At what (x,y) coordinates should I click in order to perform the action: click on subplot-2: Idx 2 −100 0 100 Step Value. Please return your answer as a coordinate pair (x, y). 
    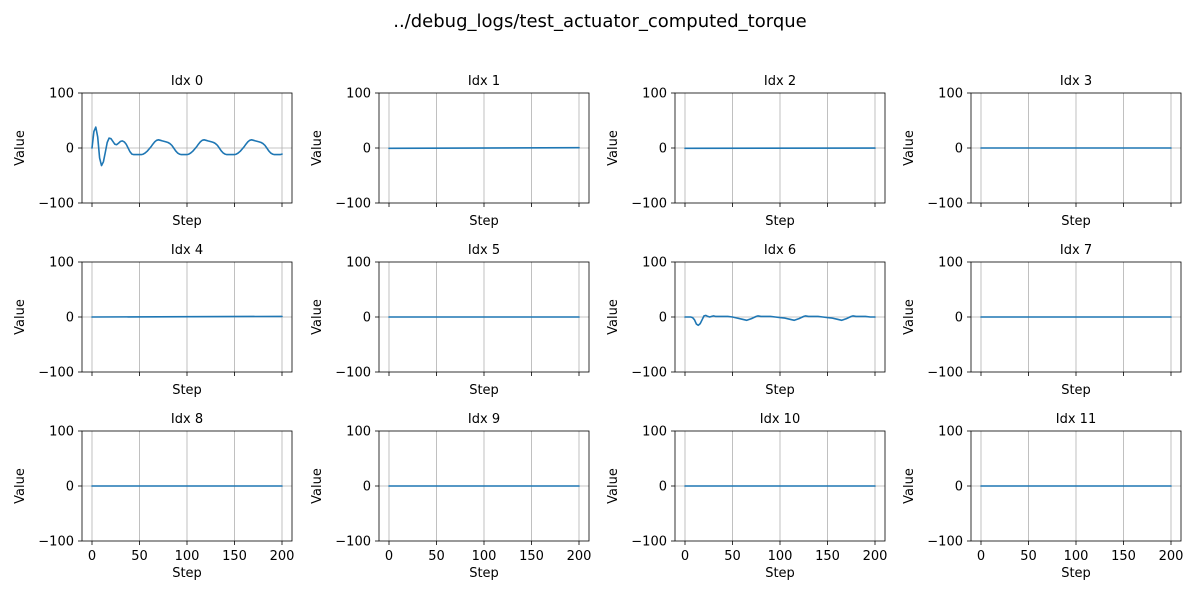
    Looking at the image, I should click on (746, 151).